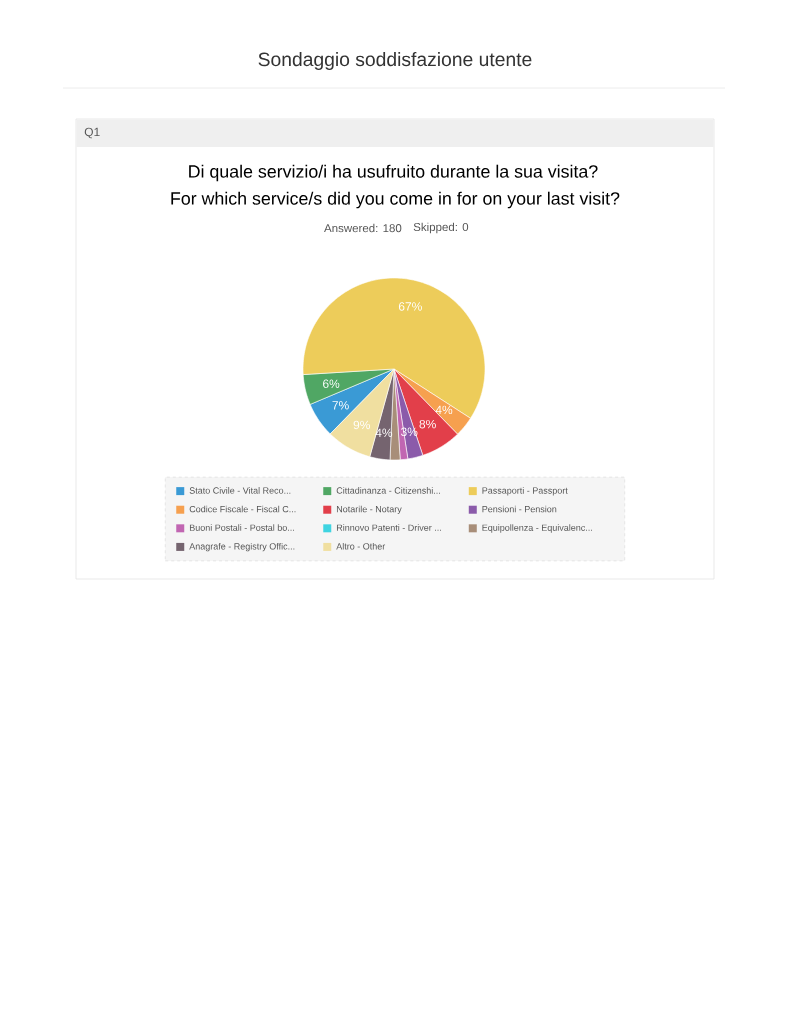 This screenshot has width=791, height=1024. I want to click on data-label: 7%, so click(340, 405).